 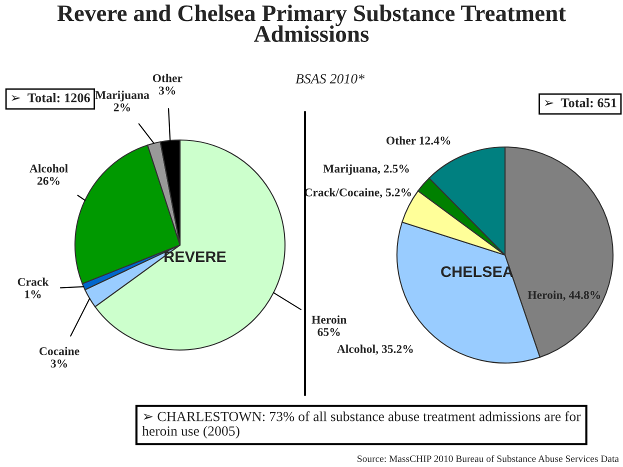 I want to click on slice-label: Other 12.4%, so click(x=418, y=140).